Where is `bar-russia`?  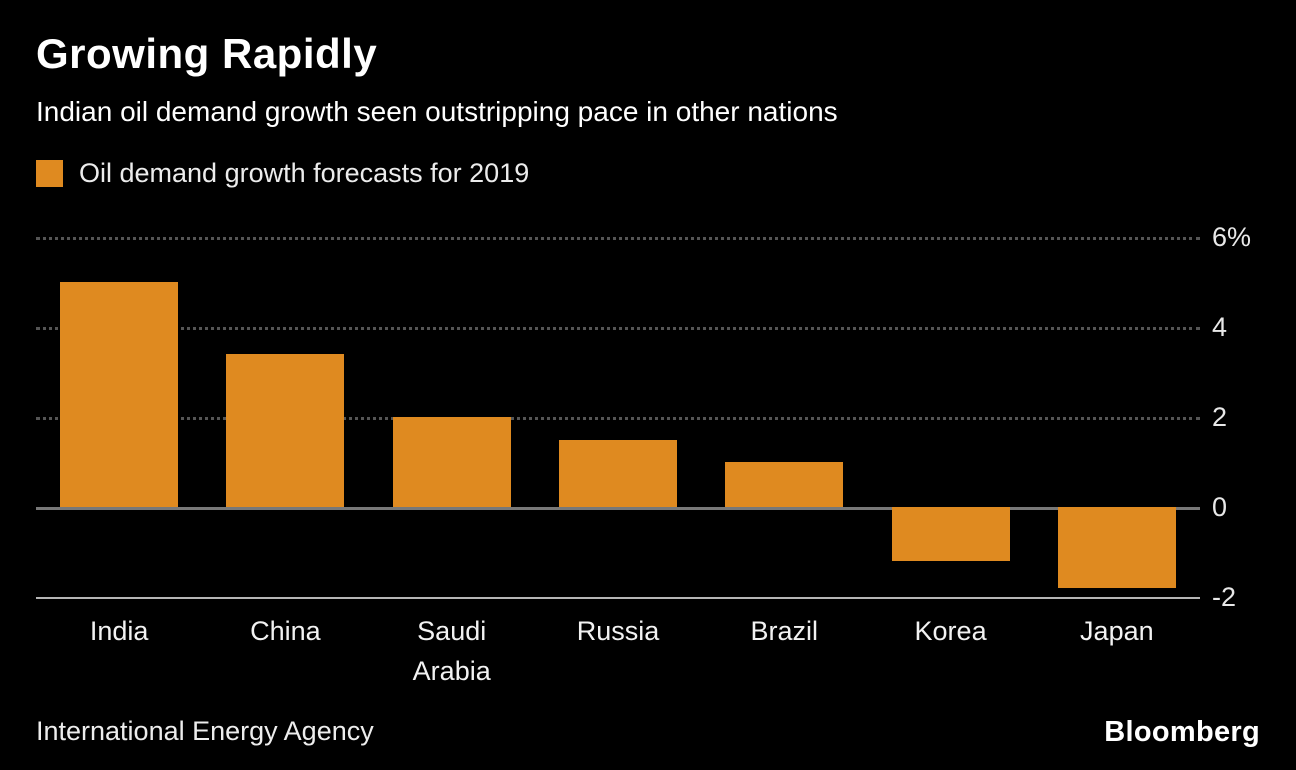
bar-russia is located at coordinates (618, 473).